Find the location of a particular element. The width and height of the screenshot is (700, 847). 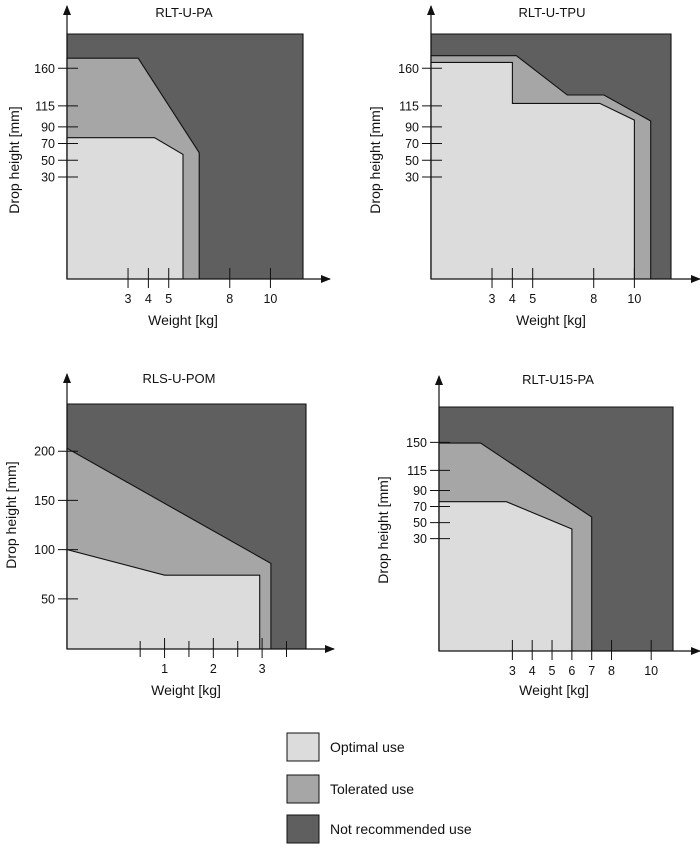

legend-swatch-optimal is located at coordinates (303, 747).